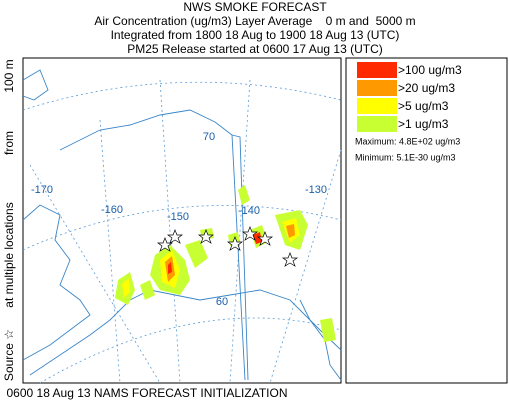  I want to click on grid-label: 60, so click(222, 302).